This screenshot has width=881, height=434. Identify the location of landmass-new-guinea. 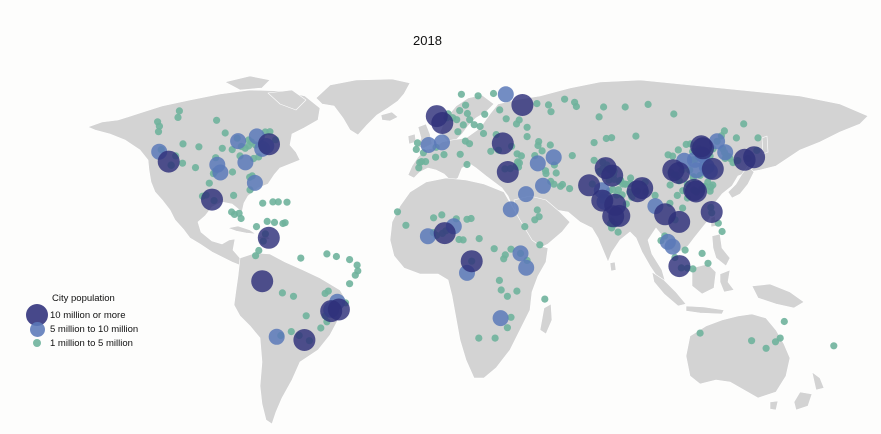
(778, 296).